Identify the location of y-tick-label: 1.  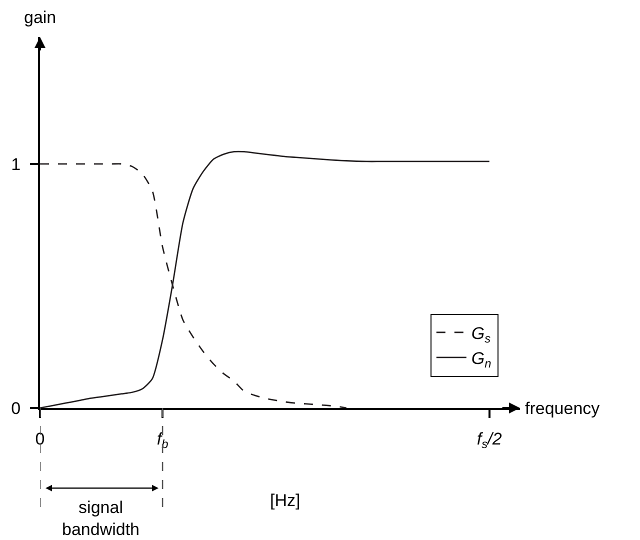
(16, 164).